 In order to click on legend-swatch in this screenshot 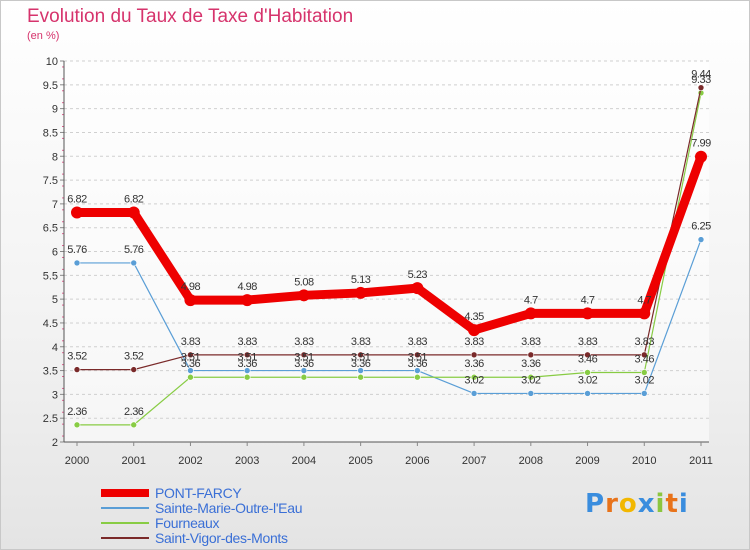, I will do `click(125, 507)`.